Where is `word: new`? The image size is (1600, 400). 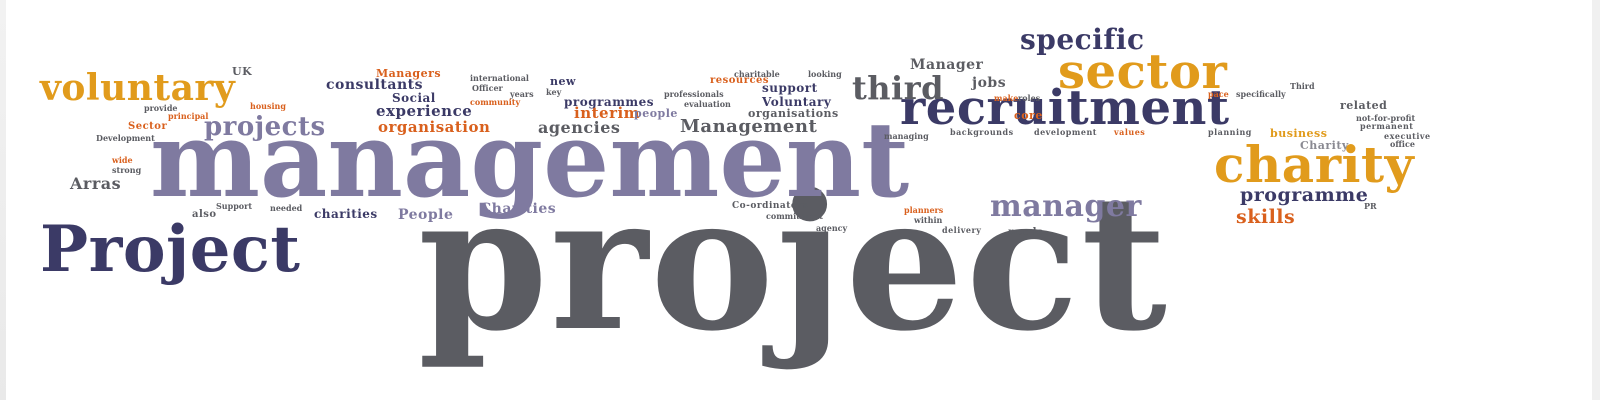 word: new is located at coordinates (563, 81).